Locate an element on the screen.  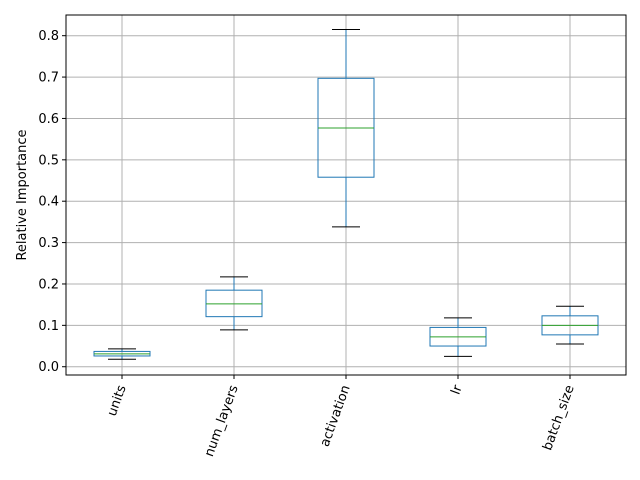
y-axis-label: Relative Importance is located at coordinates (22, 194).